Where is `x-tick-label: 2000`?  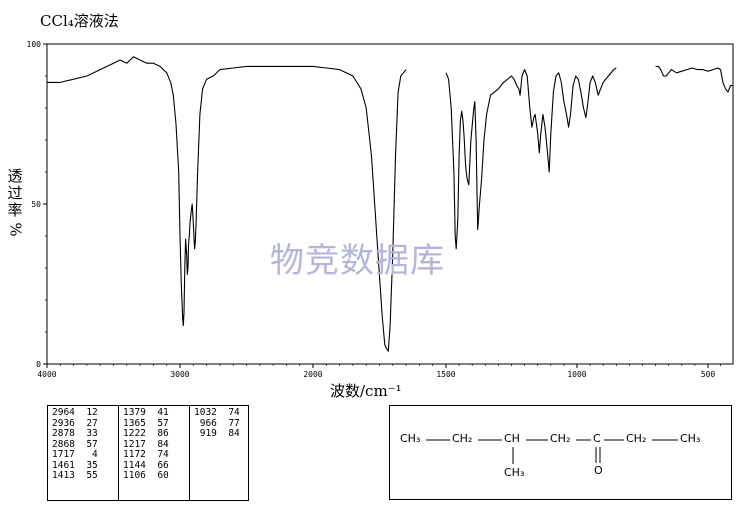 x-tick-label: 2000 is located at coordinates (312, 374).